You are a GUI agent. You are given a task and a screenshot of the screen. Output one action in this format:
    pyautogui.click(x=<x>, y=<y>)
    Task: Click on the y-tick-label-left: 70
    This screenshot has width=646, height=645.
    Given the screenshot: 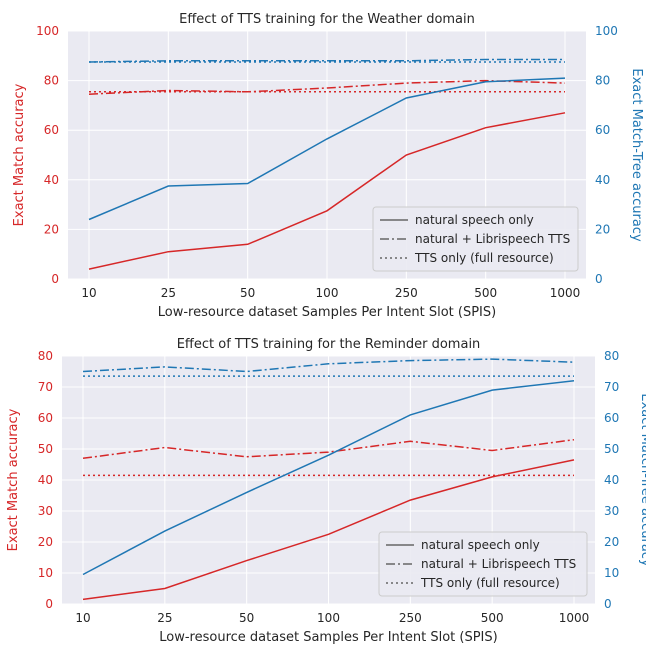 What is the action you would take?
    pyautogui.click(x=45, y=387)
    